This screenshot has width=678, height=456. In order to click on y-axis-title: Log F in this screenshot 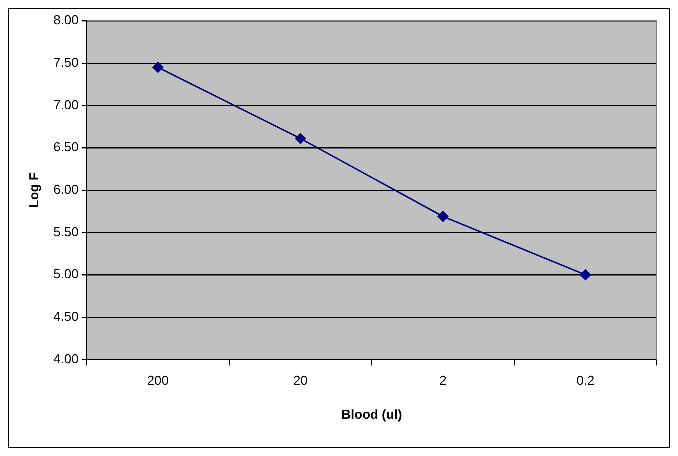, I will do `click(34, 190)`.